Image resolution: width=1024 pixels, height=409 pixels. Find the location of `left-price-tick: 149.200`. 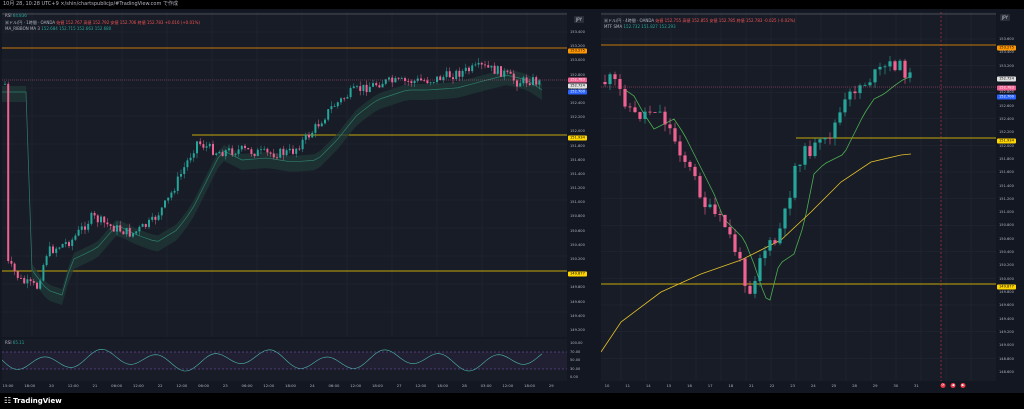

left-price-tick: 149.200 is located at coordinates (577, 330).